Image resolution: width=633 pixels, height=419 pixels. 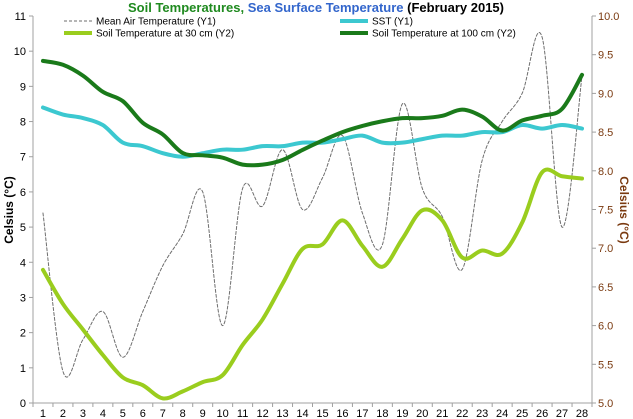 What do you see at coordinates (522, 413) in the screenshot?
I see `x-tick-label: 25` at bounding box center [522, 413].